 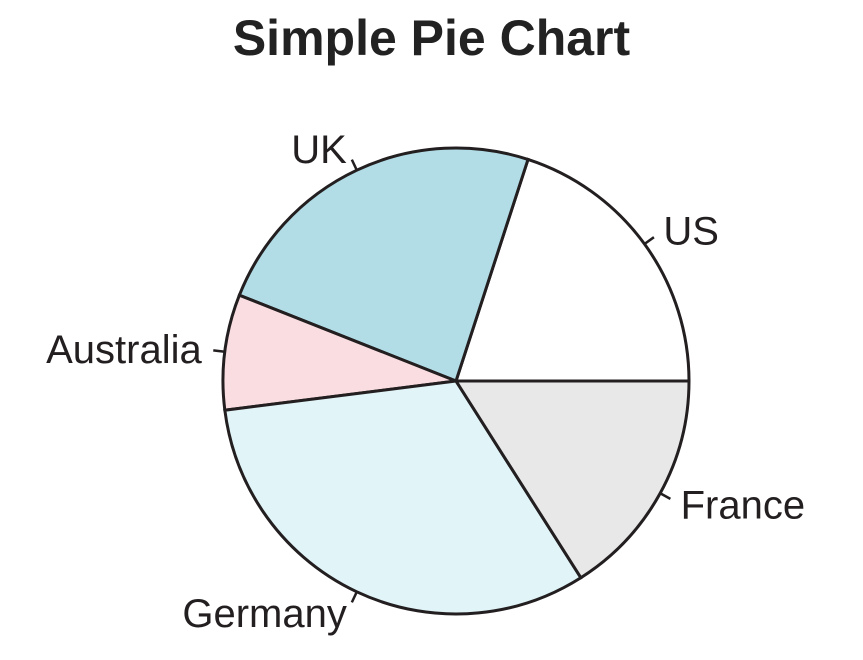 I want to click on pie-slice-france, so click(x=572, y=479).